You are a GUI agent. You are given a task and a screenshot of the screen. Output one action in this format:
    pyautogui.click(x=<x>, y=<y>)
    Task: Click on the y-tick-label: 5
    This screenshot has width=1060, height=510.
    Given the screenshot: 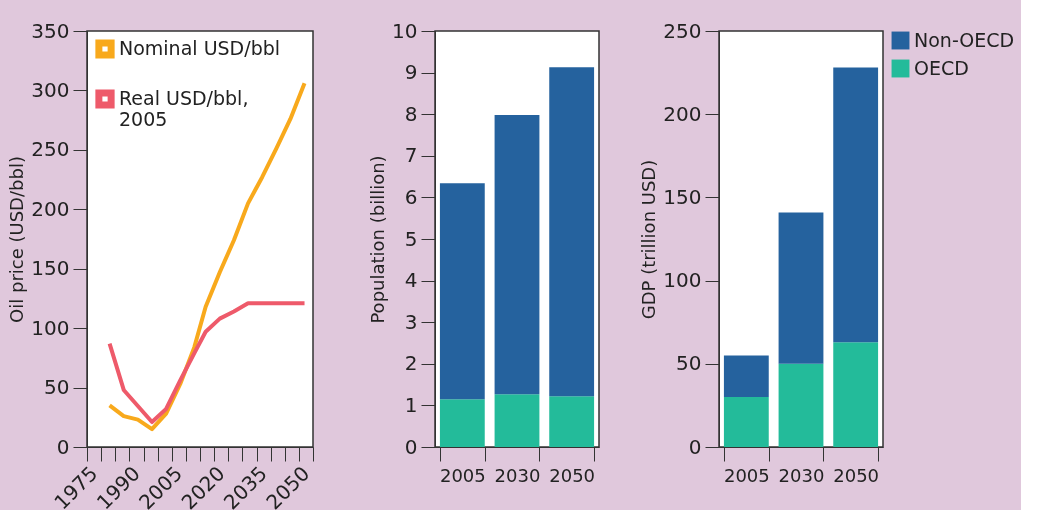 What is the action you would take?
    pyautogui.click(x=411, y=238)
    